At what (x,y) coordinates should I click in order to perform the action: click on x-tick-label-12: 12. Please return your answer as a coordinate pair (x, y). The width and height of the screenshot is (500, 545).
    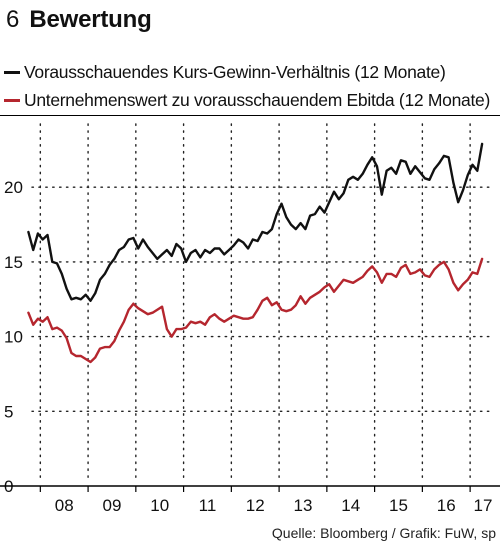
    Looking at the image, I should click on (255, 505).